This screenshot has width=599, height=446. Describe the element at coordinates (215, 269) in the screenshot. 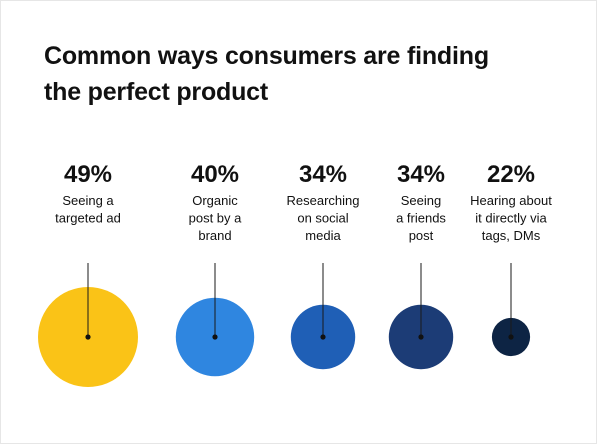

I see `bubble-group: 40% Organic post by a brand` at that location.